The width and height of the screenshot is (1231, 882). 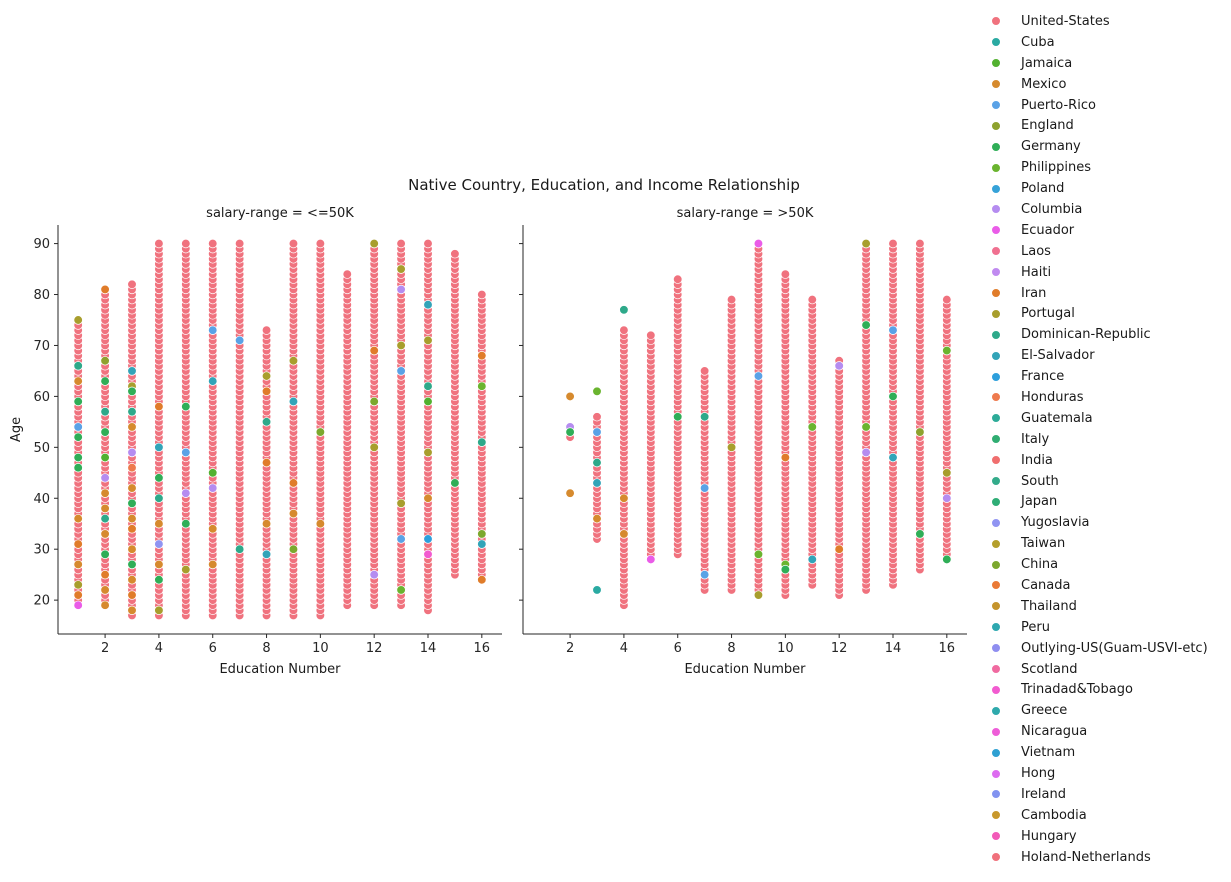 What do you see at coordinates (1097, 21) in the screenshot?
I see `legend-entry: United-States` at bounding box center [1097, 21].